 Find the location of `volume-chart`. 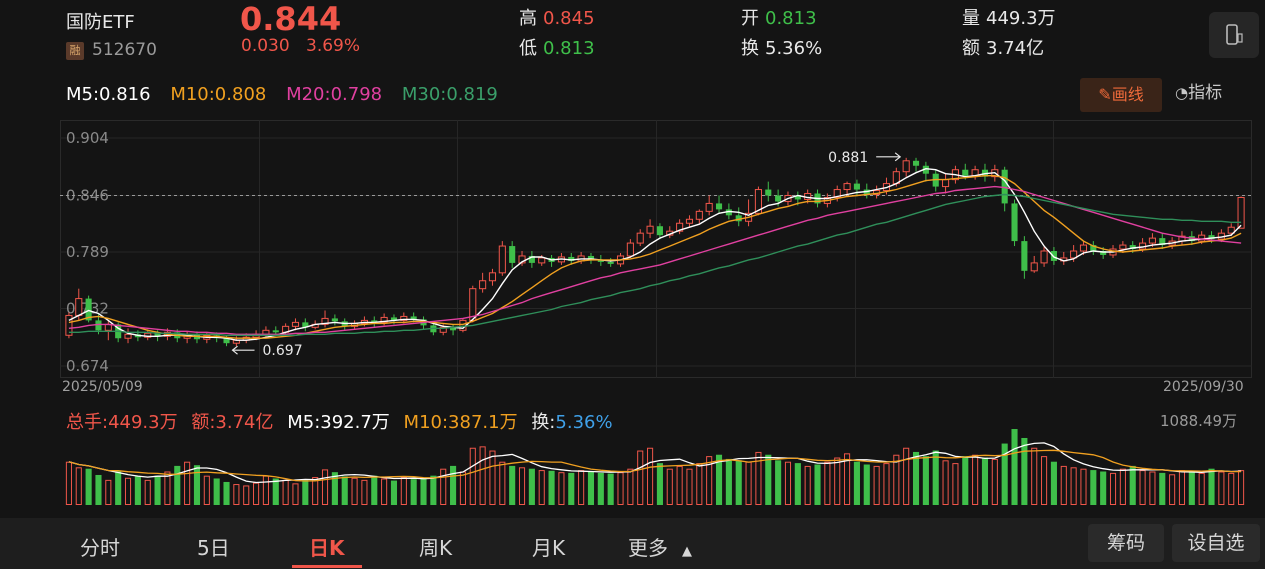

volume-chart is located at coordinates (656, 465).